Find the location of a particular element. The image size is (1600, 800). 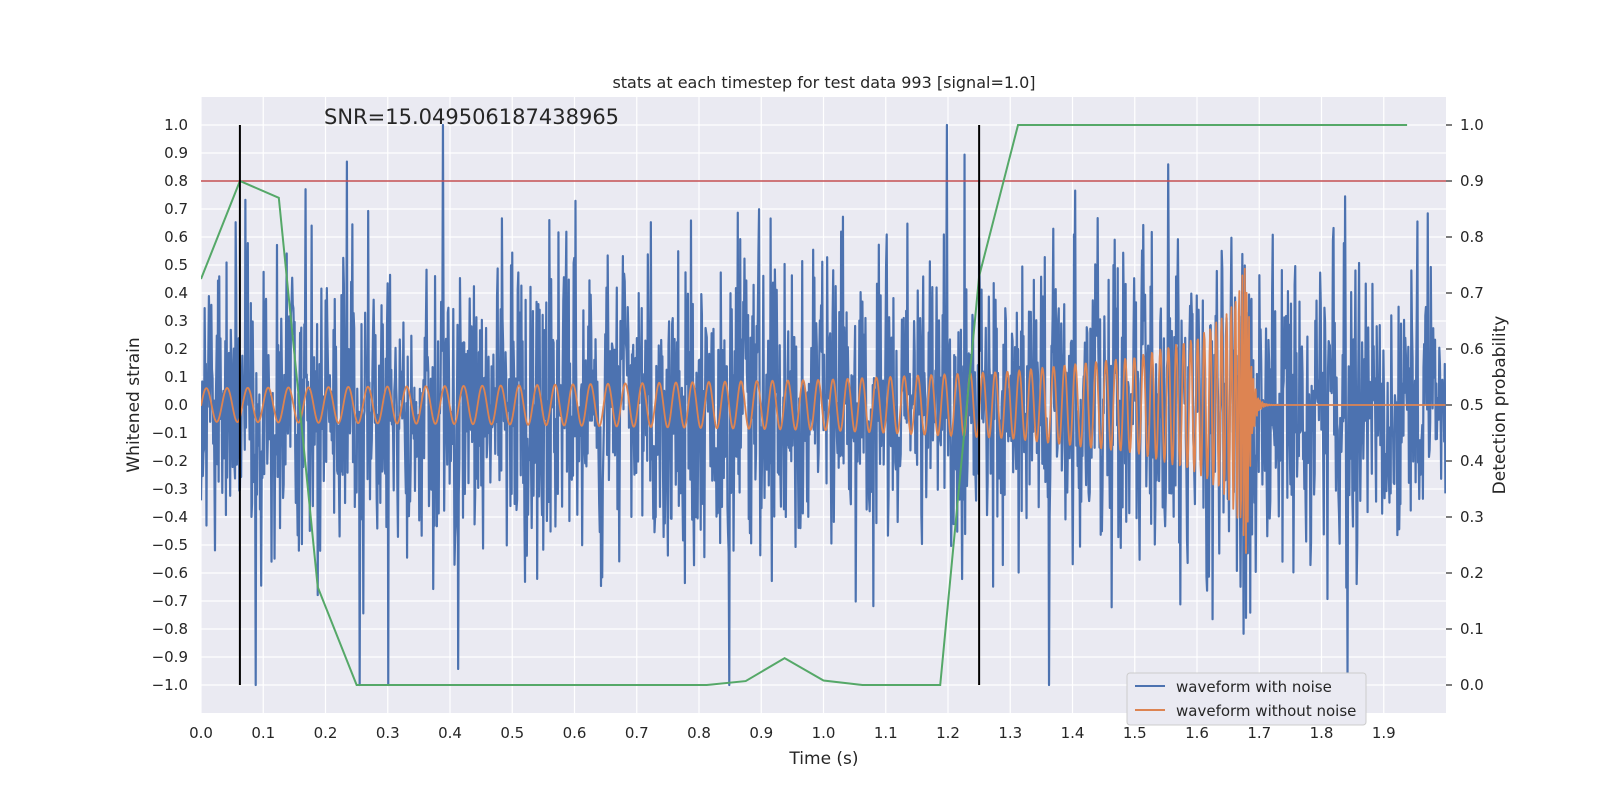

y-tick-label: −0.2 is located at coordinates (170, 461).